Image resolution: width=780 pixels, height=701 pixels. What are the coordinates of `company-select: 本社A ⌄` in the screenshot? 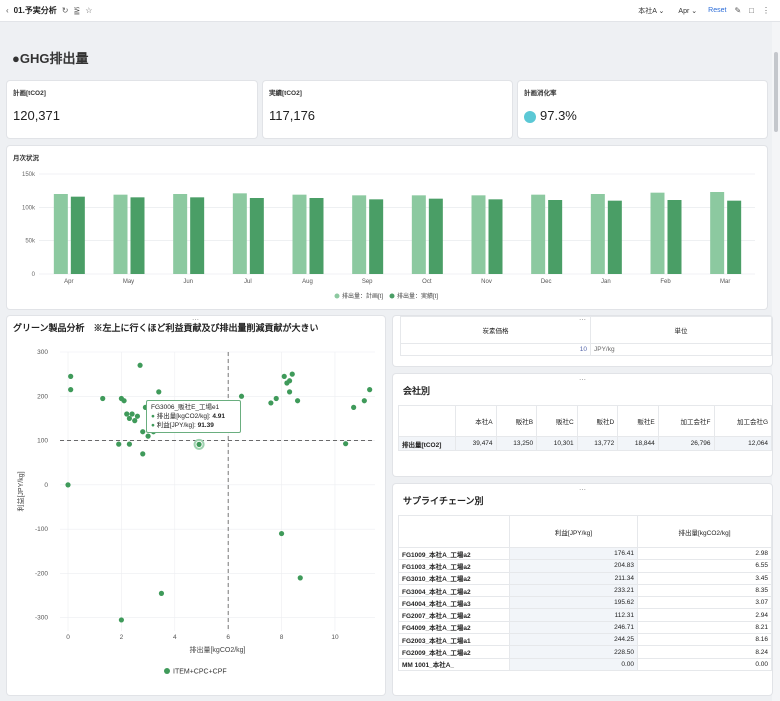 It's located at (651, 11).